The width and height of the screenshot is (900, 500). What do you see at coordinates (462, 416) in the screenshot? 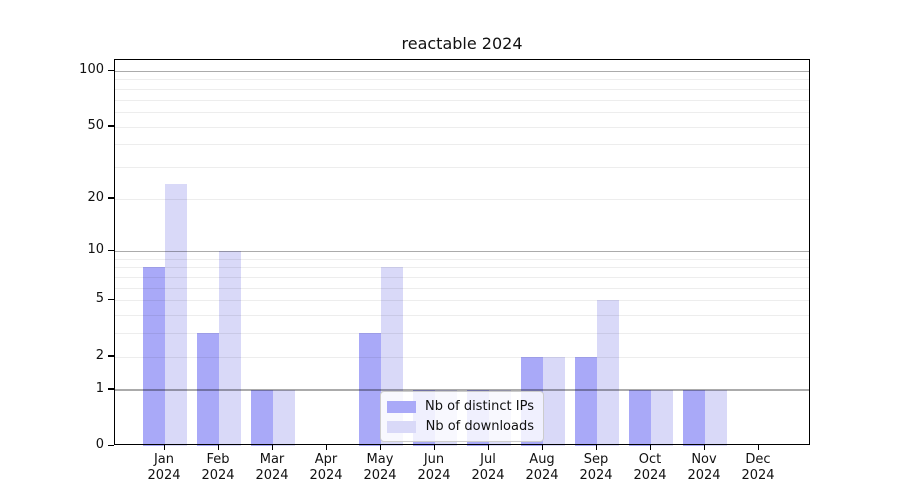
I see `legend: Nb of distinct IPs Nb of downloads` at bounding box center [462, 416].